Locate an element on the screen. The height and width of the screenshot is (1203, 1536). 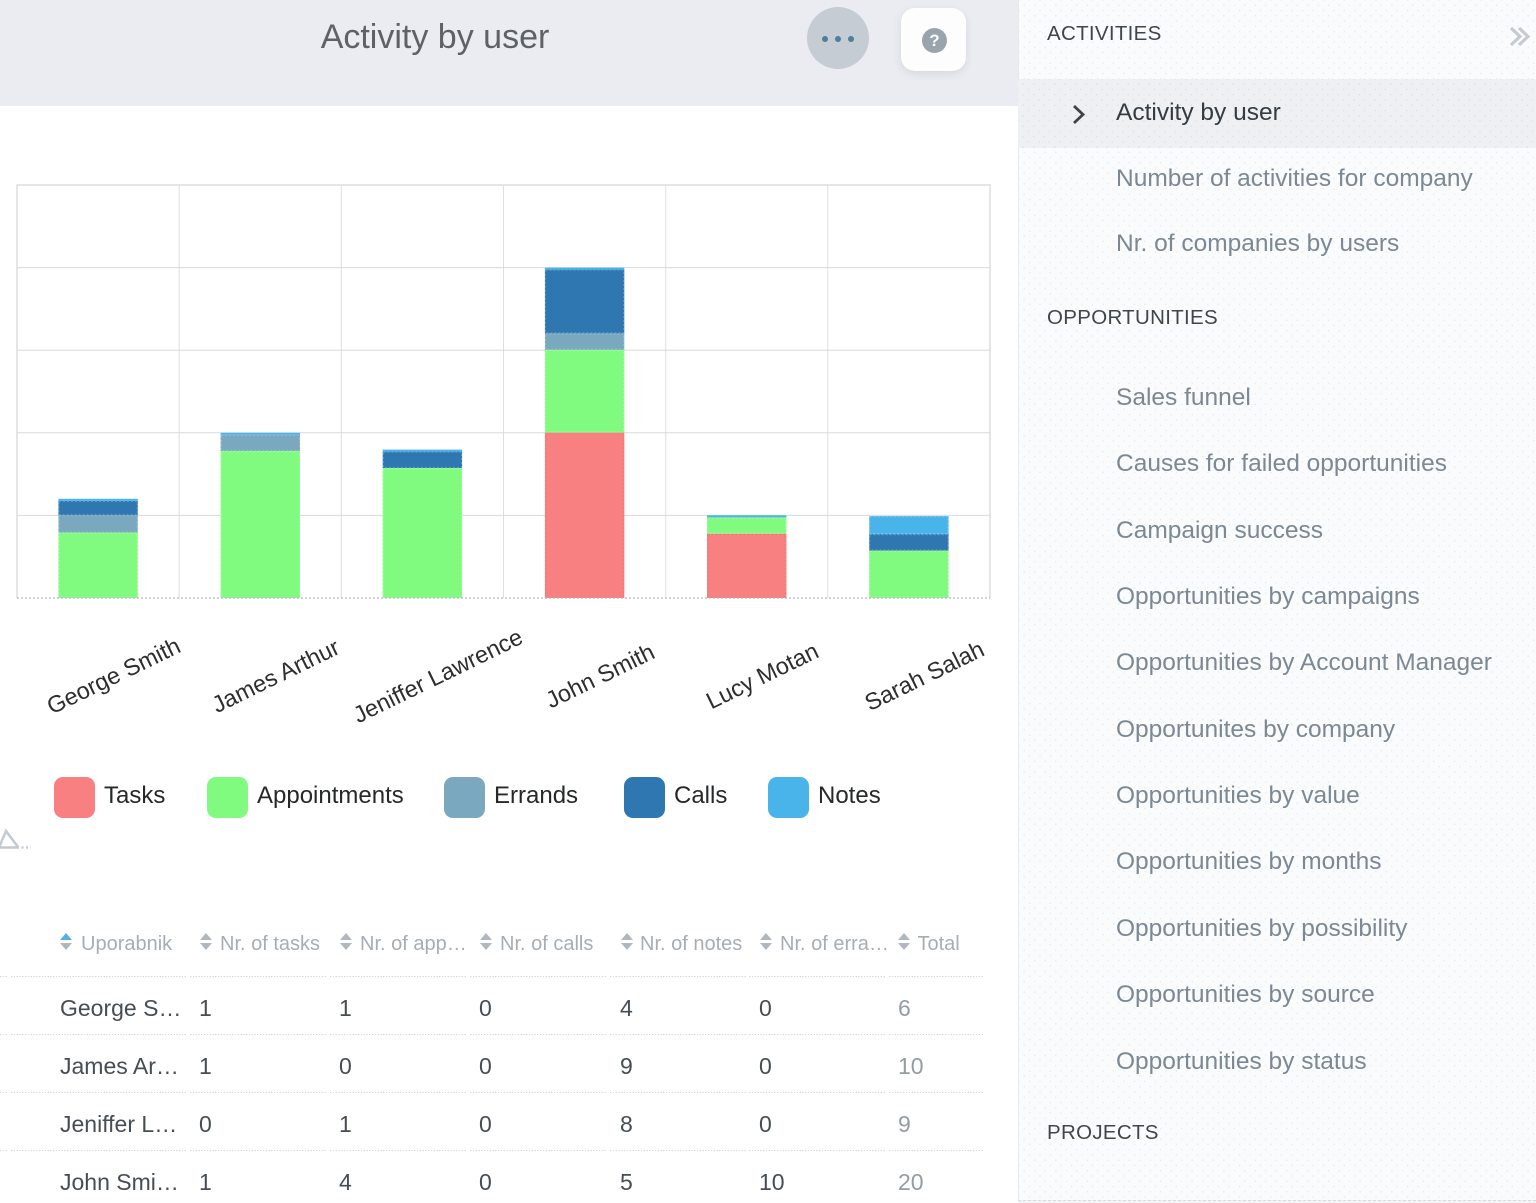
svg-text: Jeniffer Lawrence is located at coordinates (438, 676).